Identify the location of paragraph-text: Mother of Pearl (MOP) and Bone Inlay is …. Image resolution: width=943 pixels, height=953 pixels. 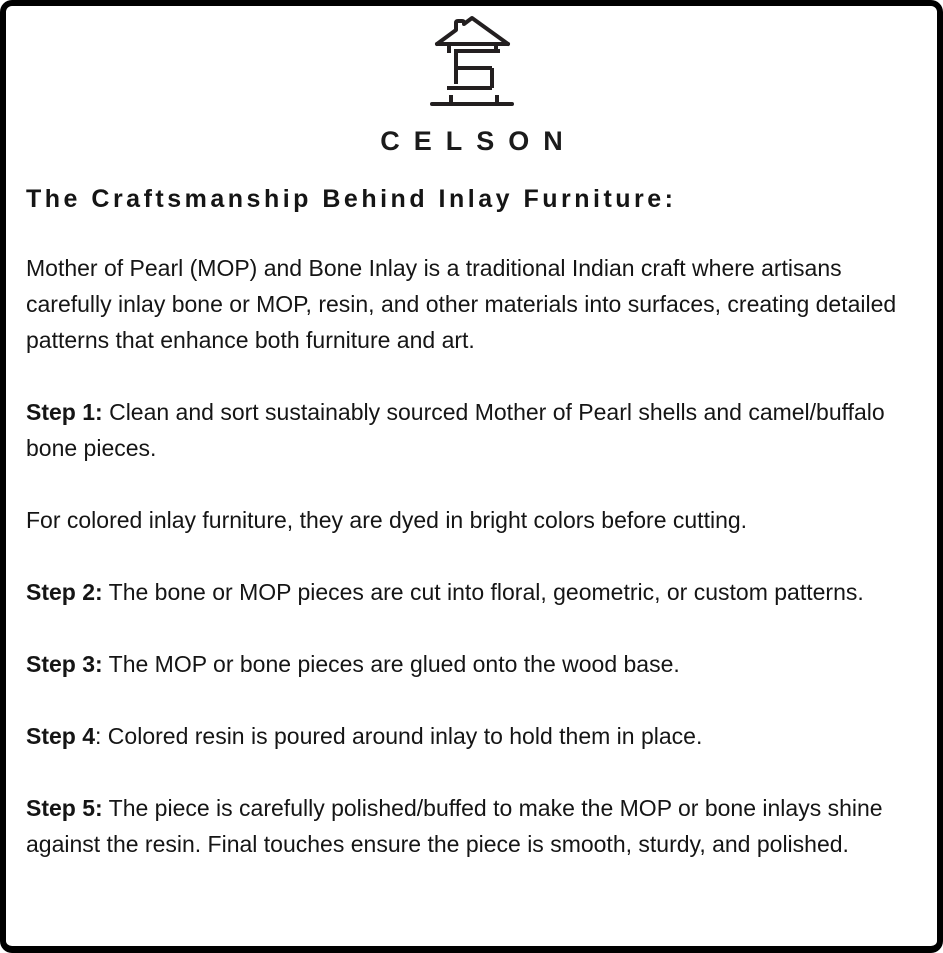
(461, 304).